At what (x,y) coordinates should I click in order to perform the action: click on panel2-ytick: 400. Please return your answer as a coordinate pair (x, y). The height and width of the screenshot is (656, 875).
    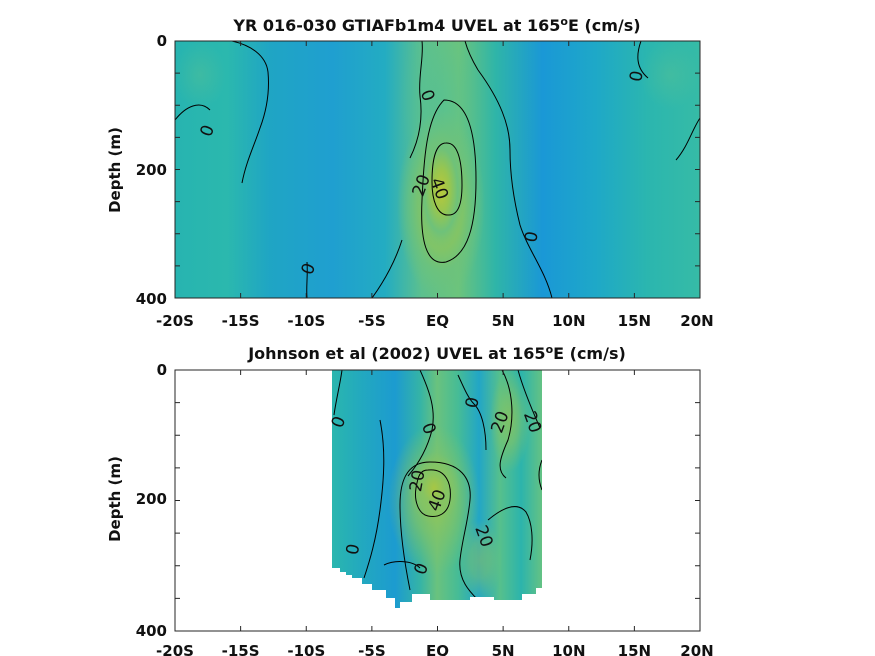
    Looking at the image, I should click on (151, 631).